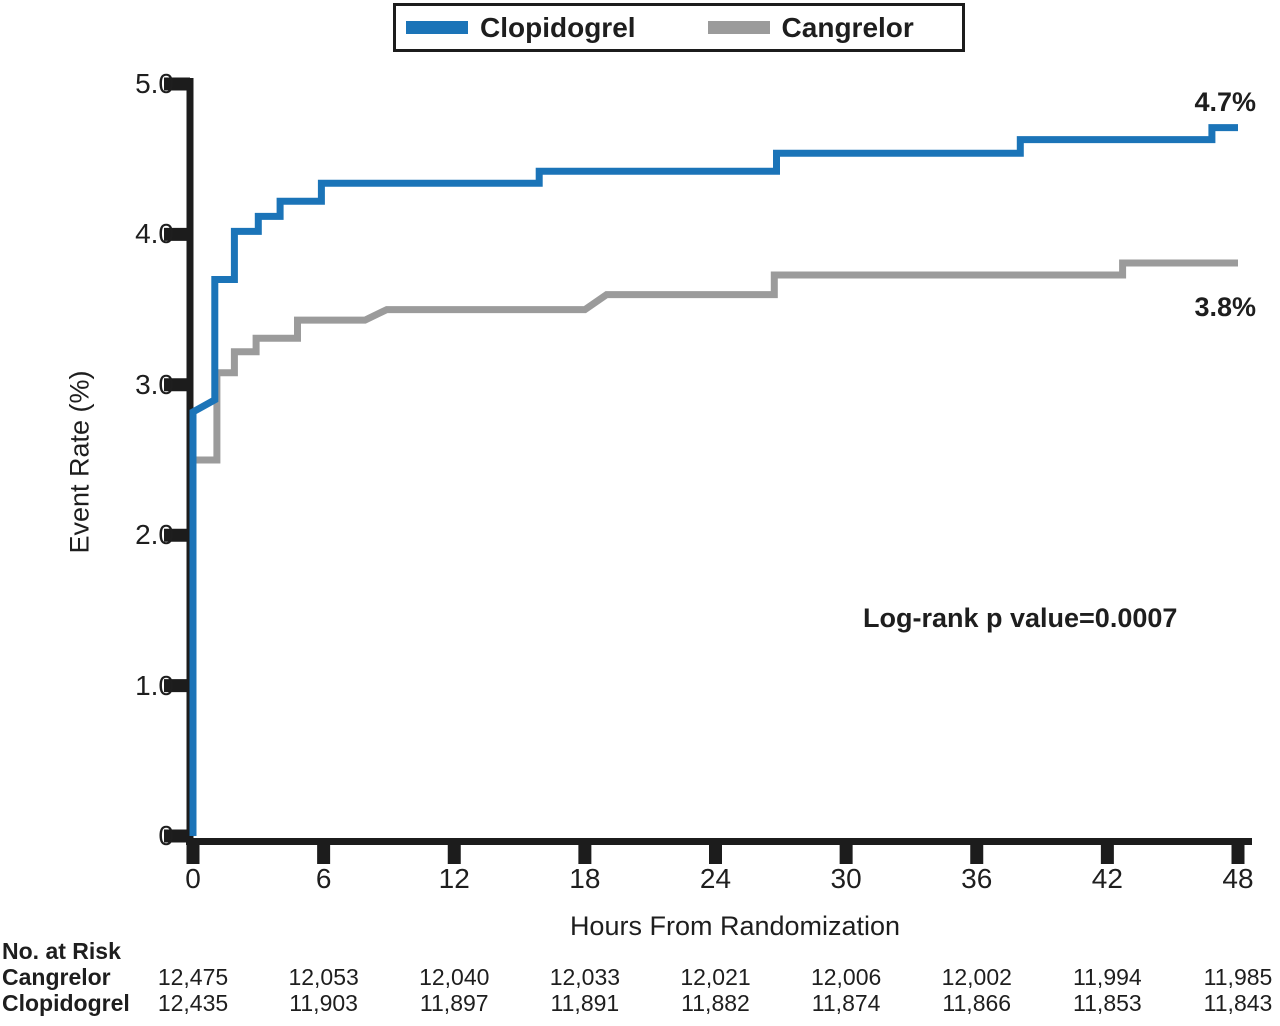 This screenshot has height=1026, width=1280. What do you see at coordinates (1225, 307) in the screenshot?
I see `cangrelor-end-value-label: 3.8%` at bounding box center [1225, 307].